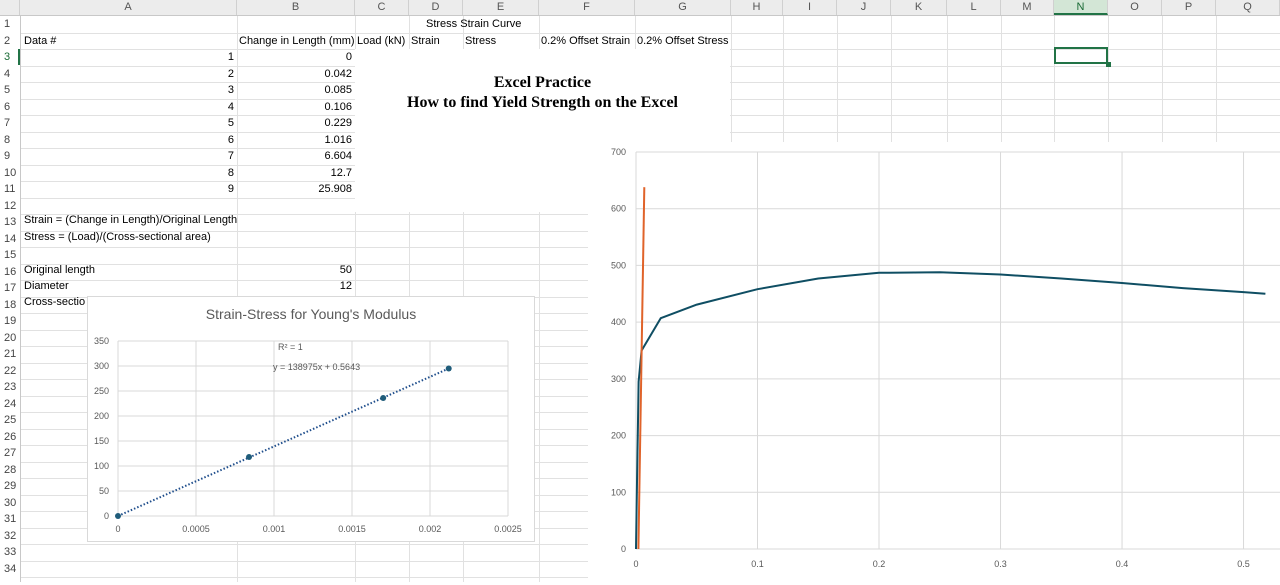 The image size is (1280, 585). What do you see at coordinates (118, 516) in the screenshot?
I see `data-point` at bounding box center [118, 516].